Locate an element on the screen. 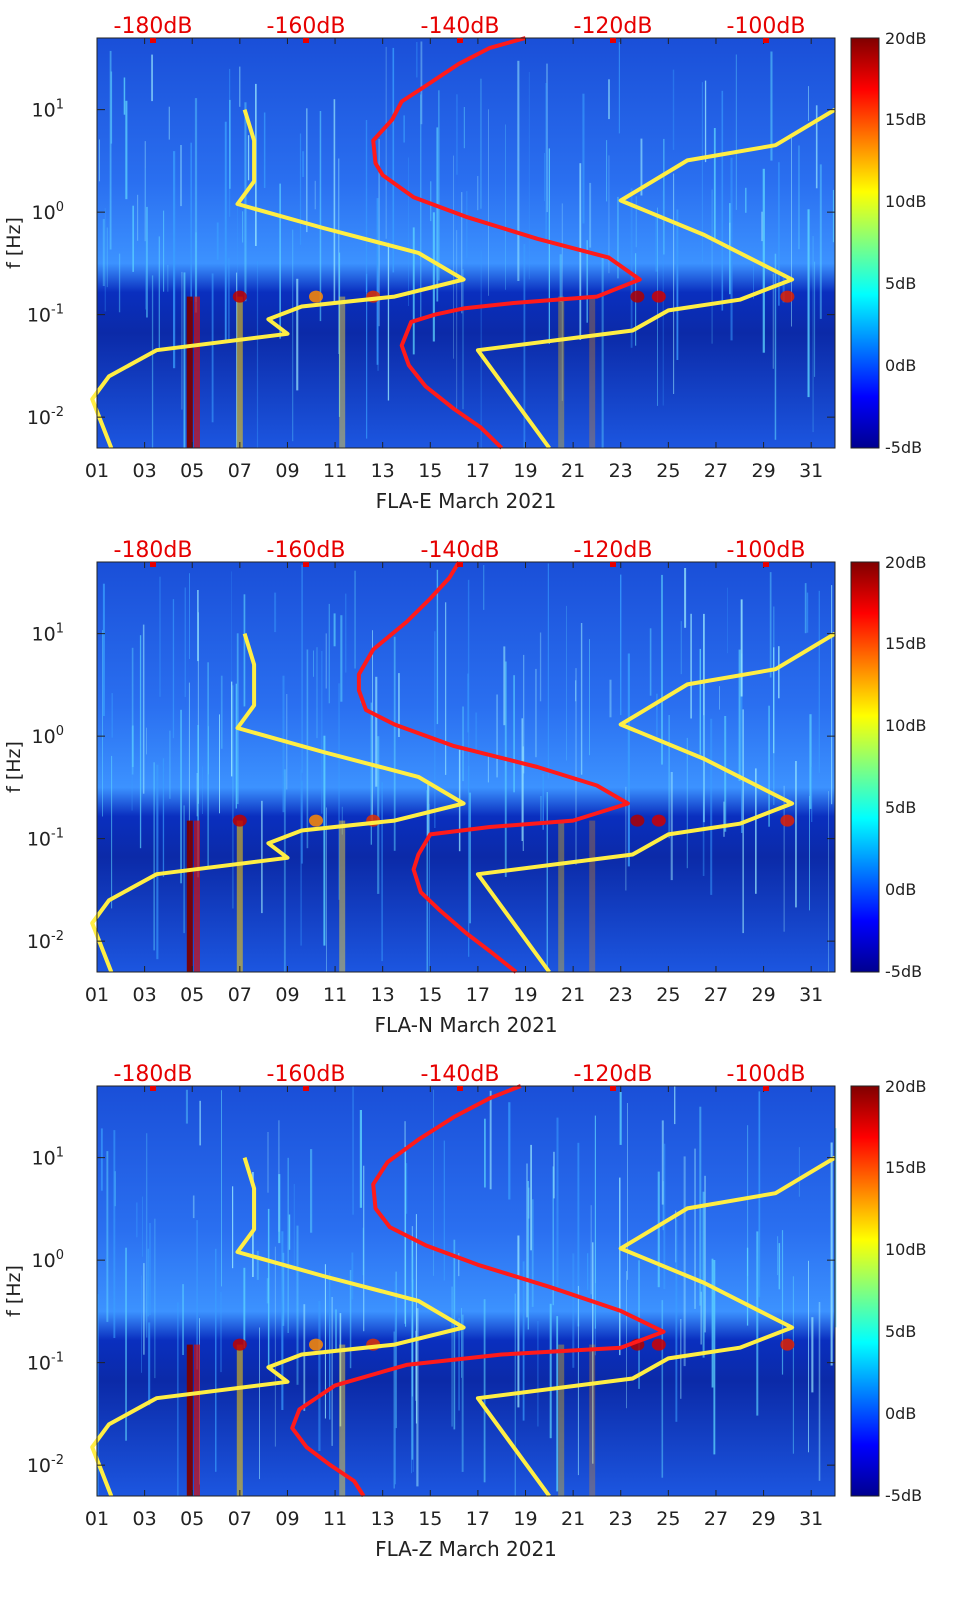 Image resolution: width=962 pixels, height=1599 pixels. colorbar-panel-n: 20dB 15dB 10dB 5dB 0dB -5dB is located at coordinates (888, 767).